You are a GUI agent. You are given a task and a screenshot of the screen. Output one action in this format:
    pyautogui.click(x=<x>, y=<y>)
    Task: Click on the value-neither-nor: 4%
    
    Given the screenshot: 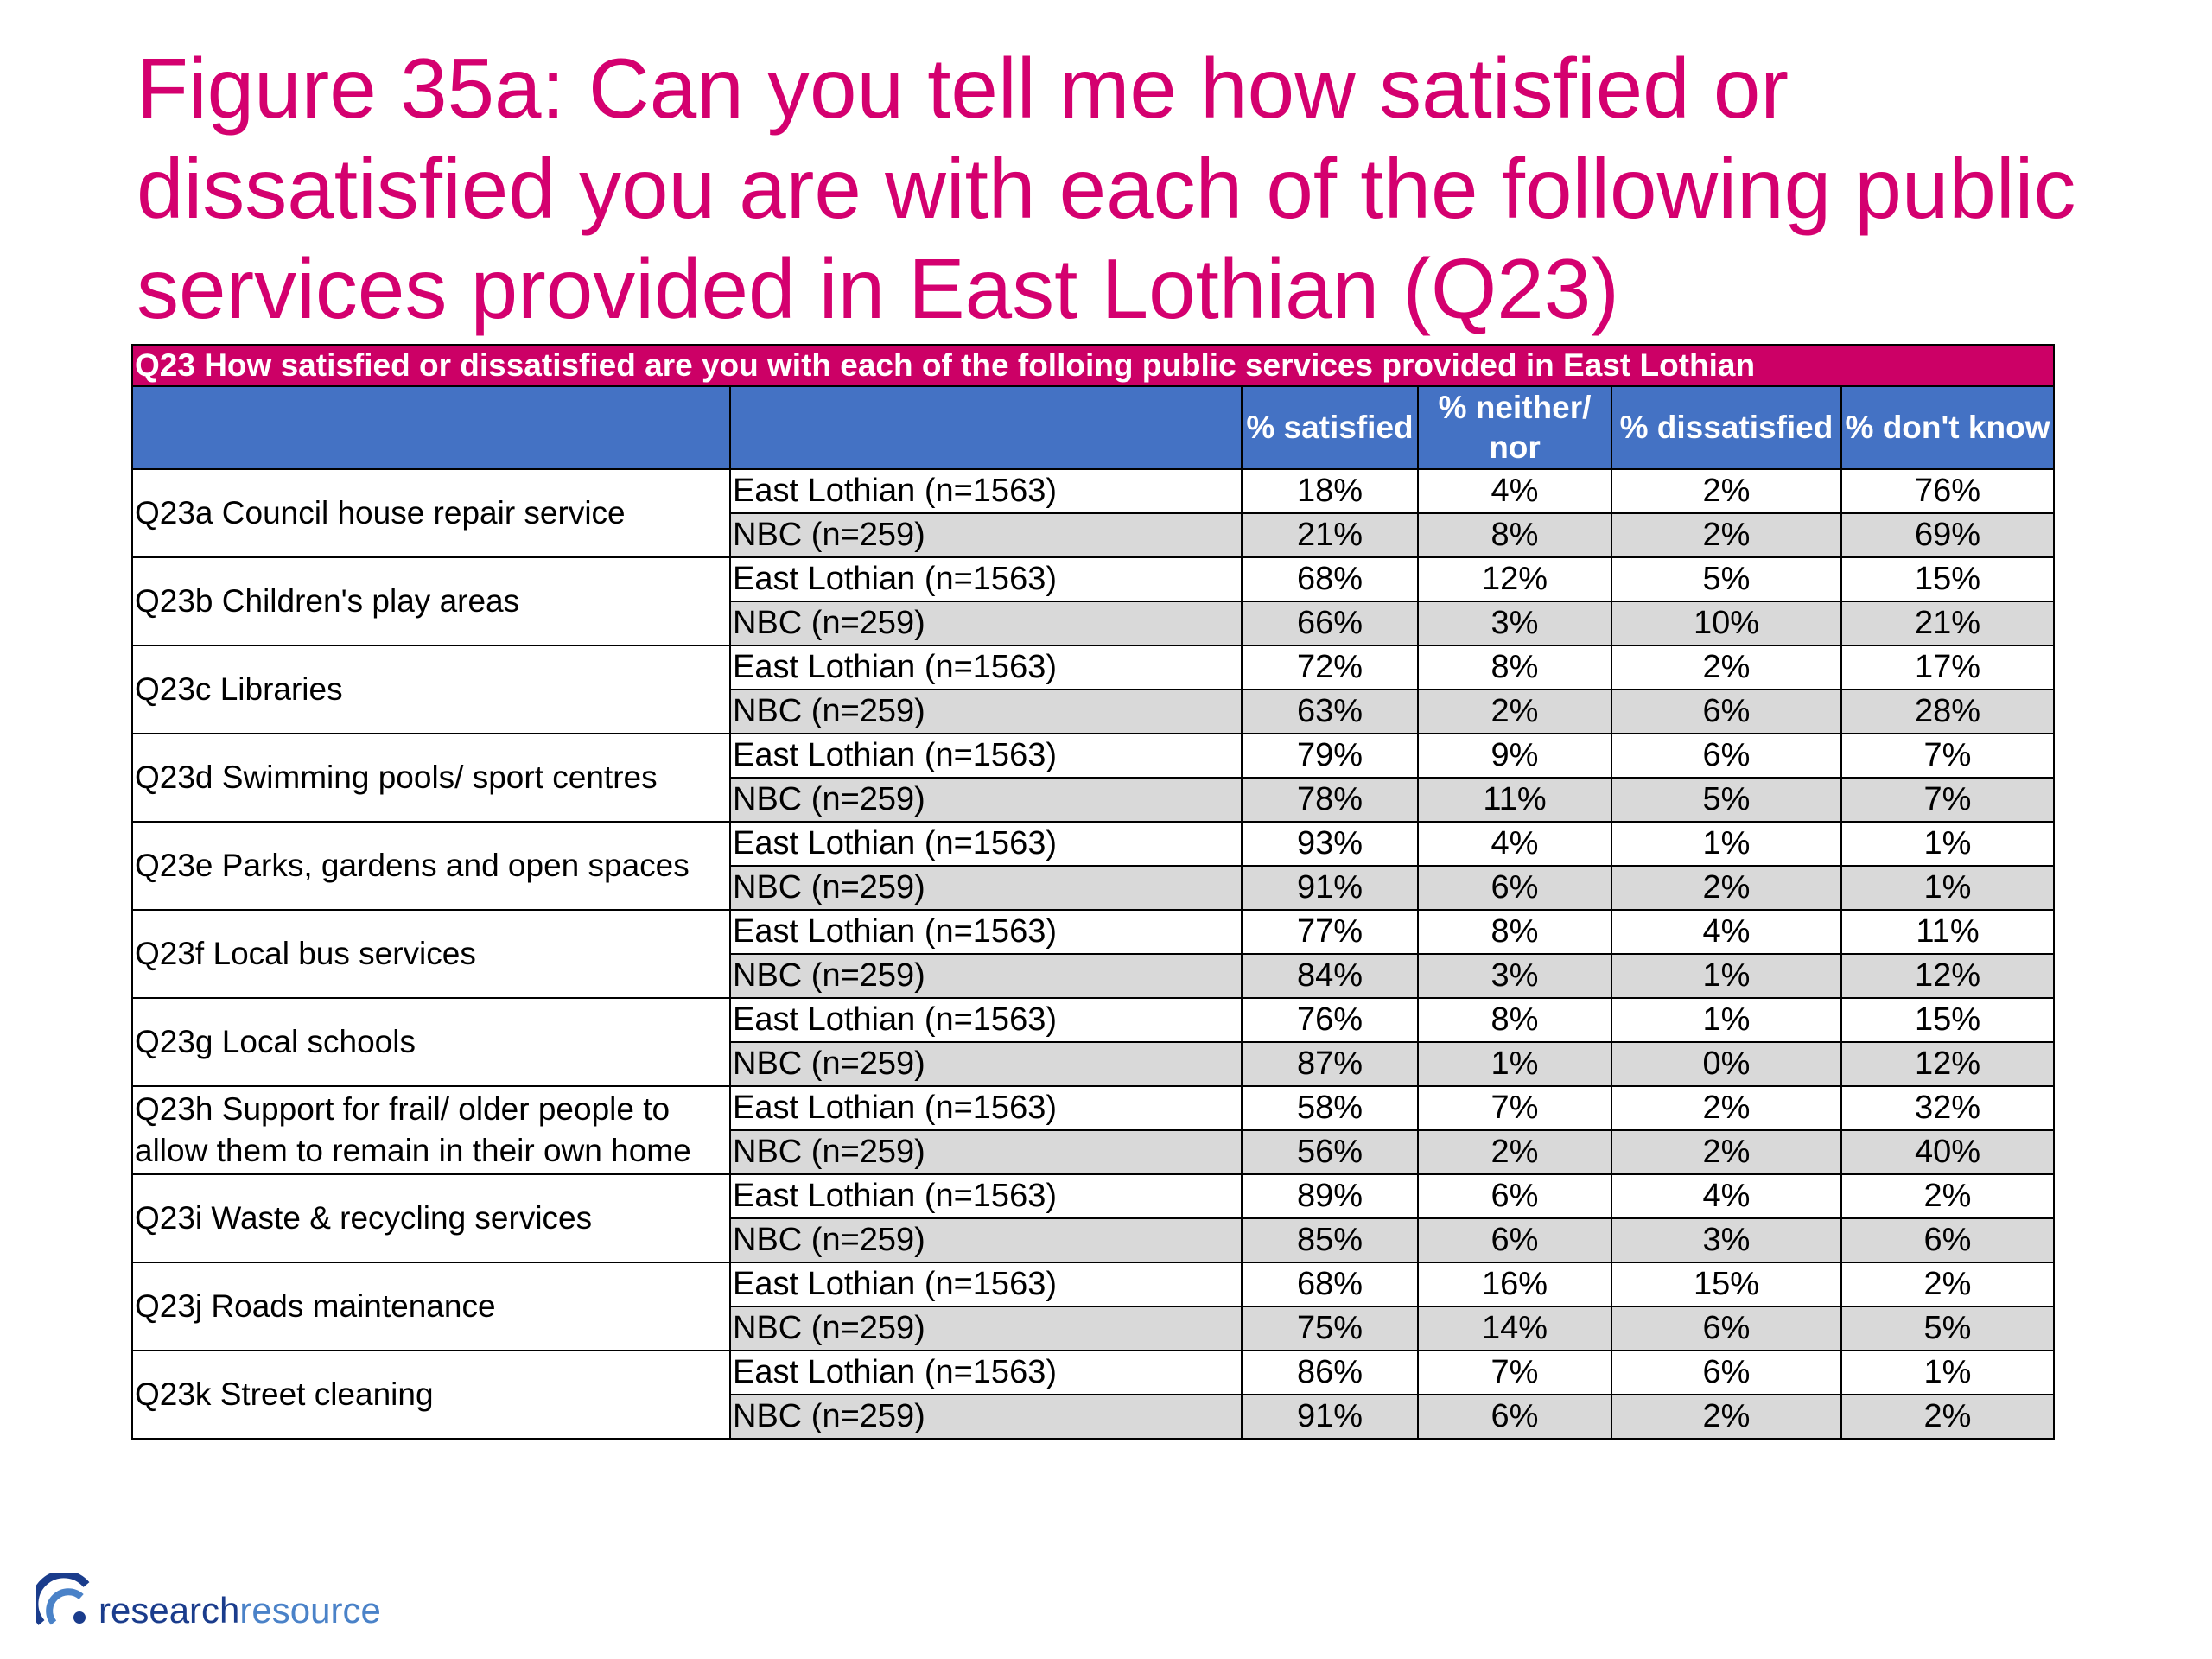 What is the action you would take?
    pyautogui.click(x=1514, y=844)
    